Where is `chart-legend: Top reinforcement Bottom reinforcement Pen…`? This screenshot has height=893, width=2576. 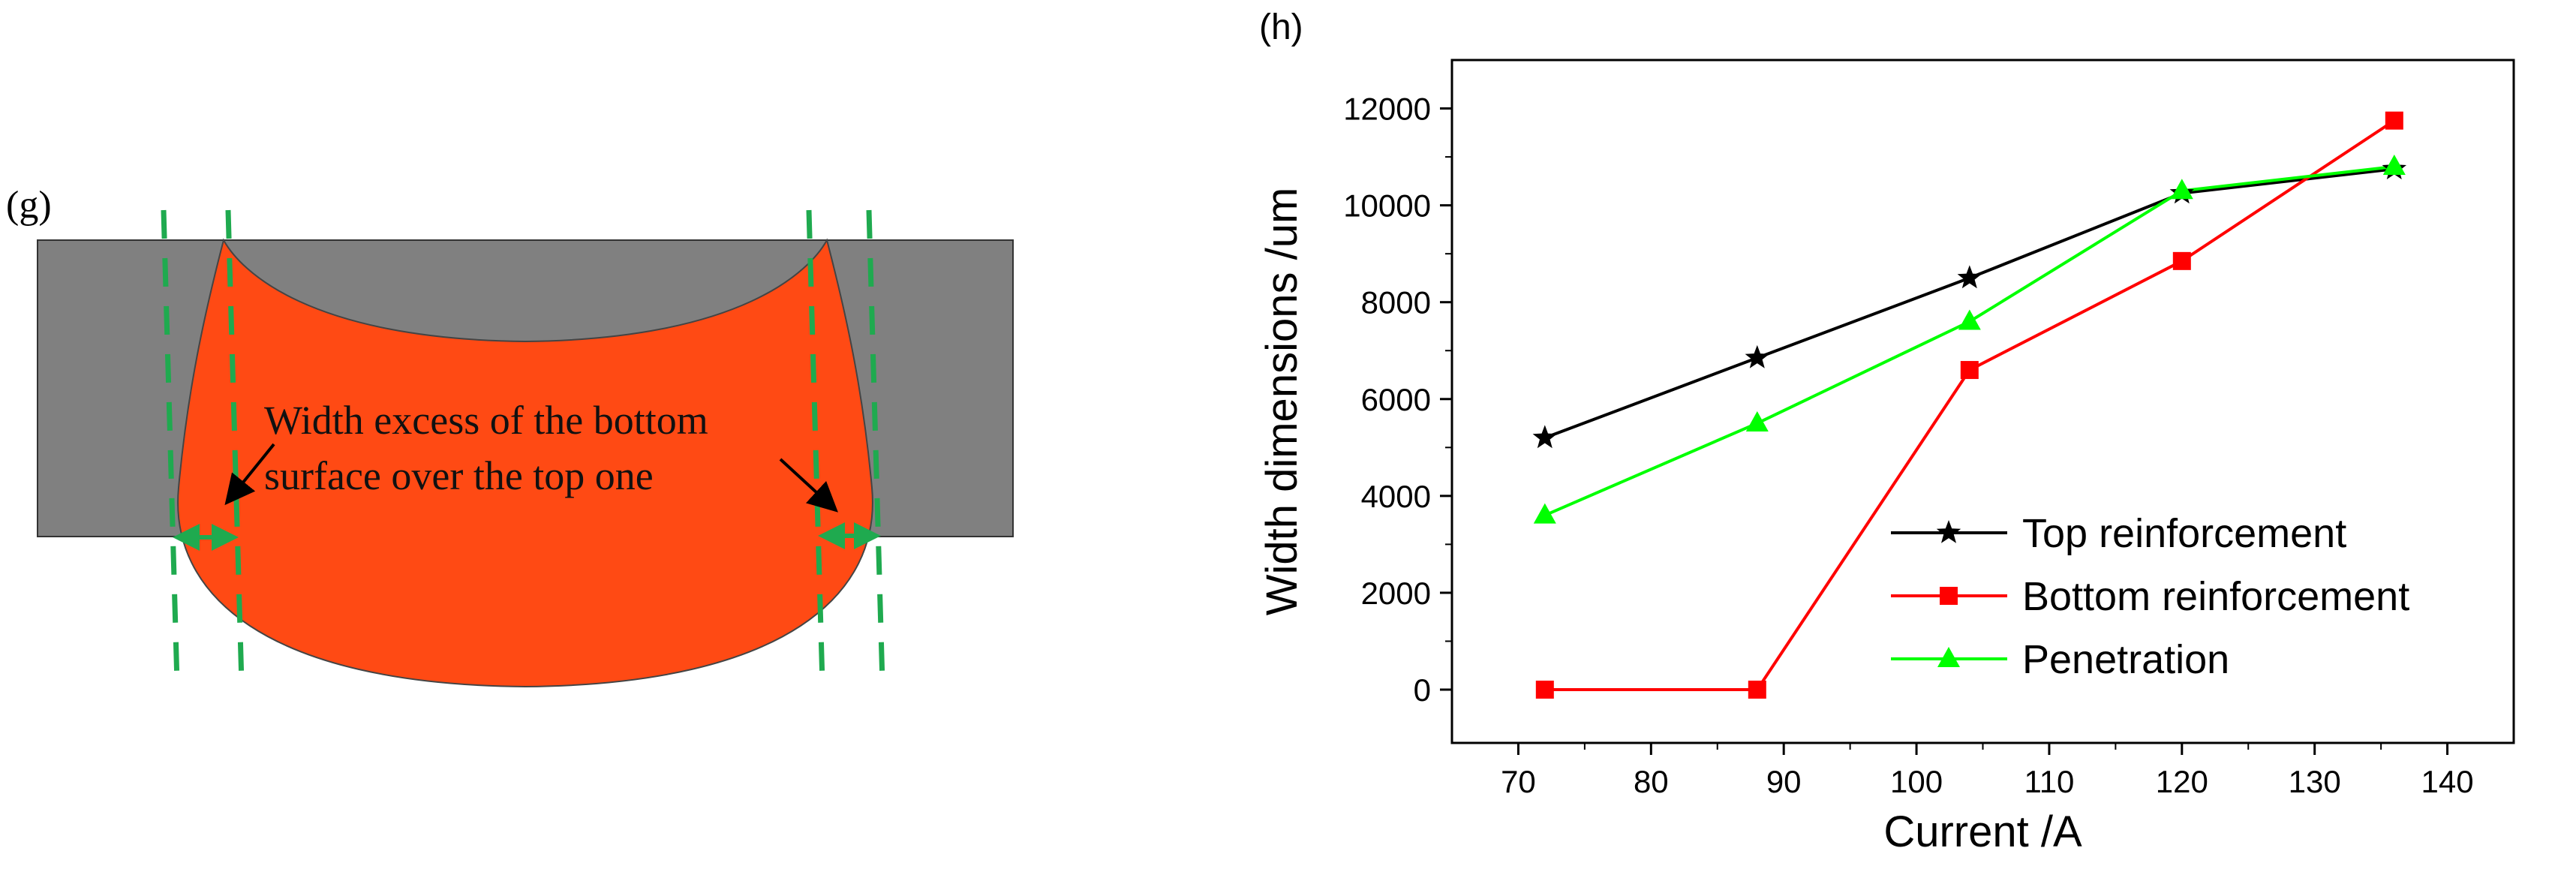
chart-legend: Top reinforcement Bottom reinforcement Pen… is located at coordinates (2150, 596).